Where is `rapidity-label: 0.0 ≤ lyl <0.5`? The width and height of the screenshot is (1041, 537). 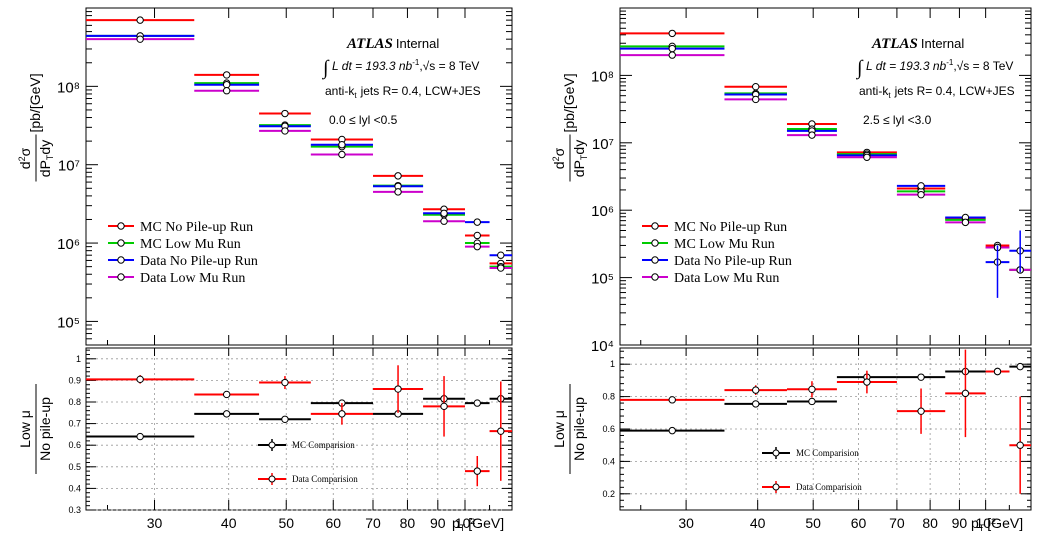 rapidity-label: 0.0 ≤ lyl <0.5 is located at coordinates (363, 120).